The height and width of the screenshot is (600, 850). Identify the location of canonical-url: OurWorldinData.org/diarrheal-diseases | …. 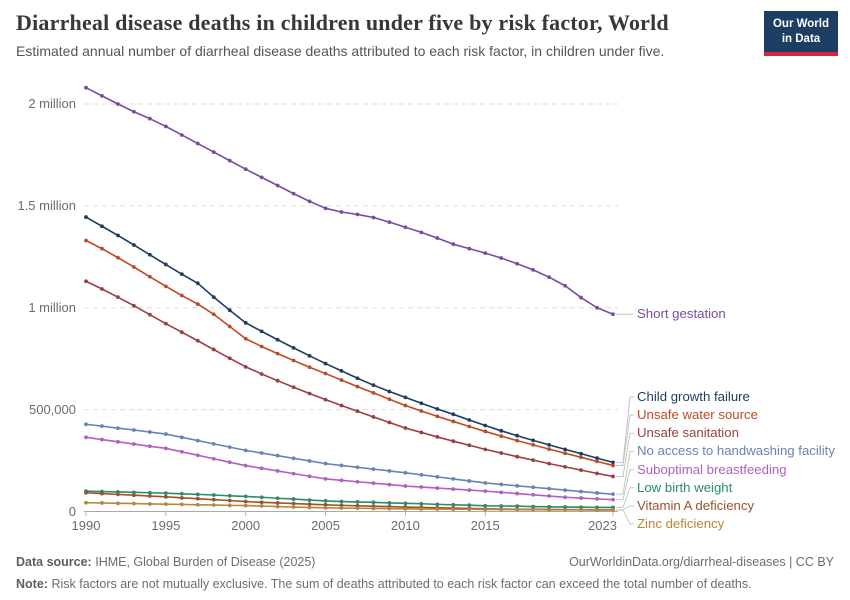
(701, 562).